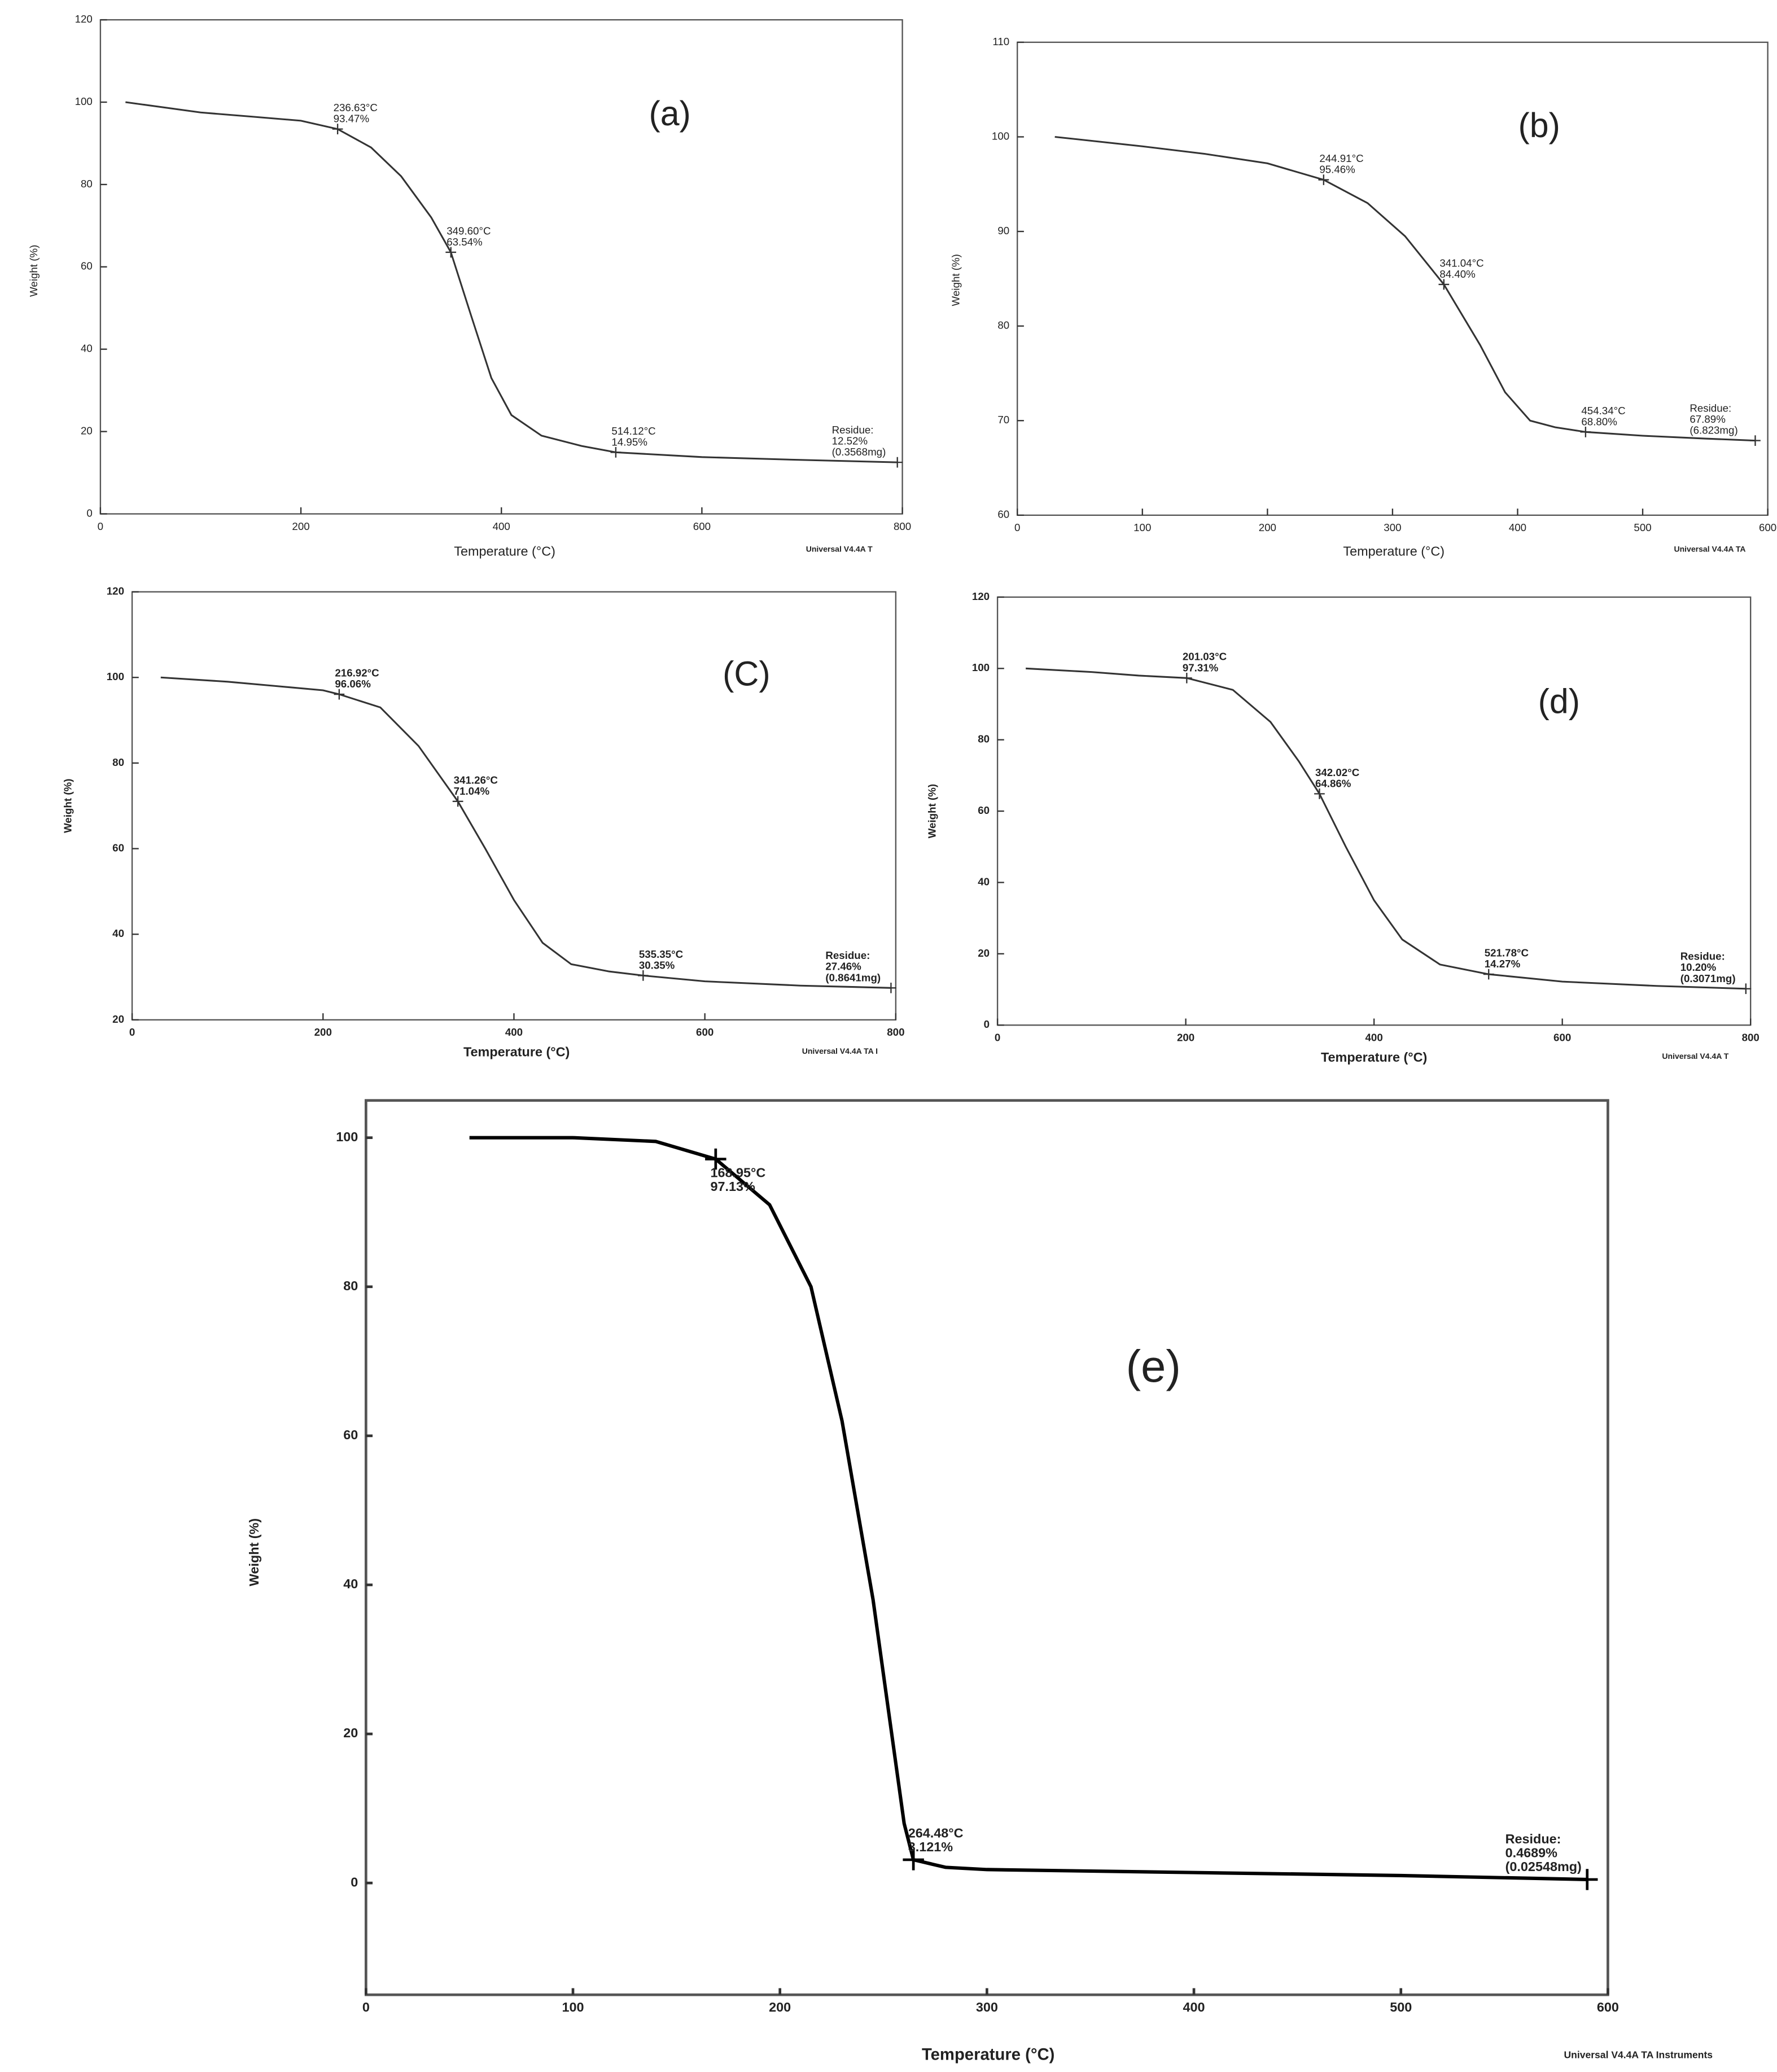 This screenshot has width=1777, height=2072. I want to click on annotation-label: 342.02°C, so click(1337, 772).